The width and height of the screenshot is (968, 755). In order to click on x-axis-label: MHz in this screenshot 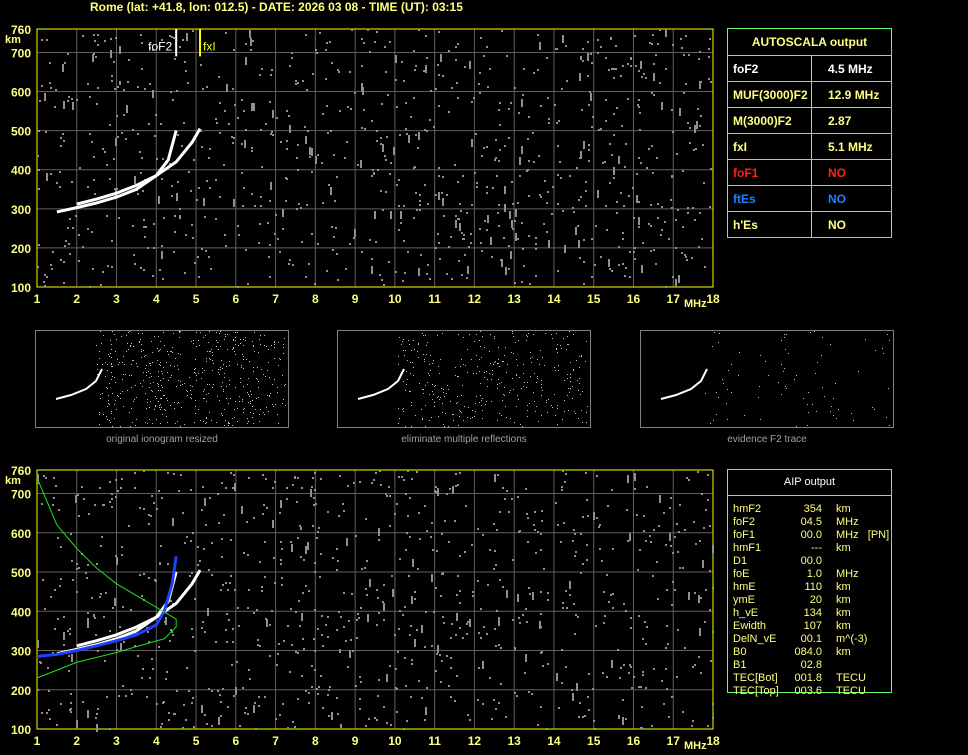, I will do `click(695, 304)`.